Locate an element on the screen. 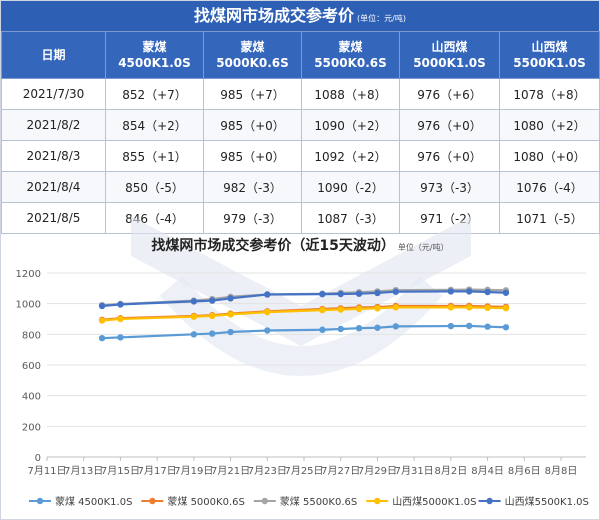 The image size is (600, 520). x-tick-label: 8月2日 is located at coordinates (450, 471).